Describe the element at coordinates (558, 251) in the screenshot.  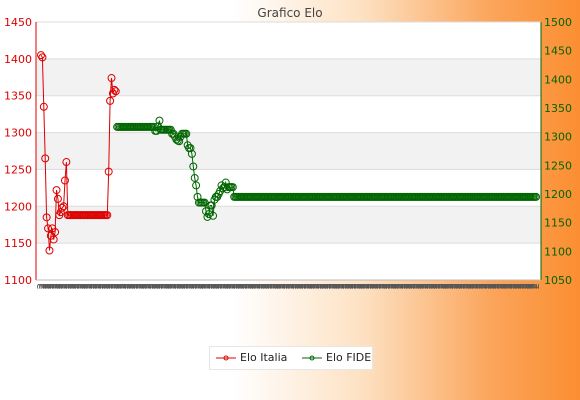
I see `y-tick-label-right: 1100` at that location.